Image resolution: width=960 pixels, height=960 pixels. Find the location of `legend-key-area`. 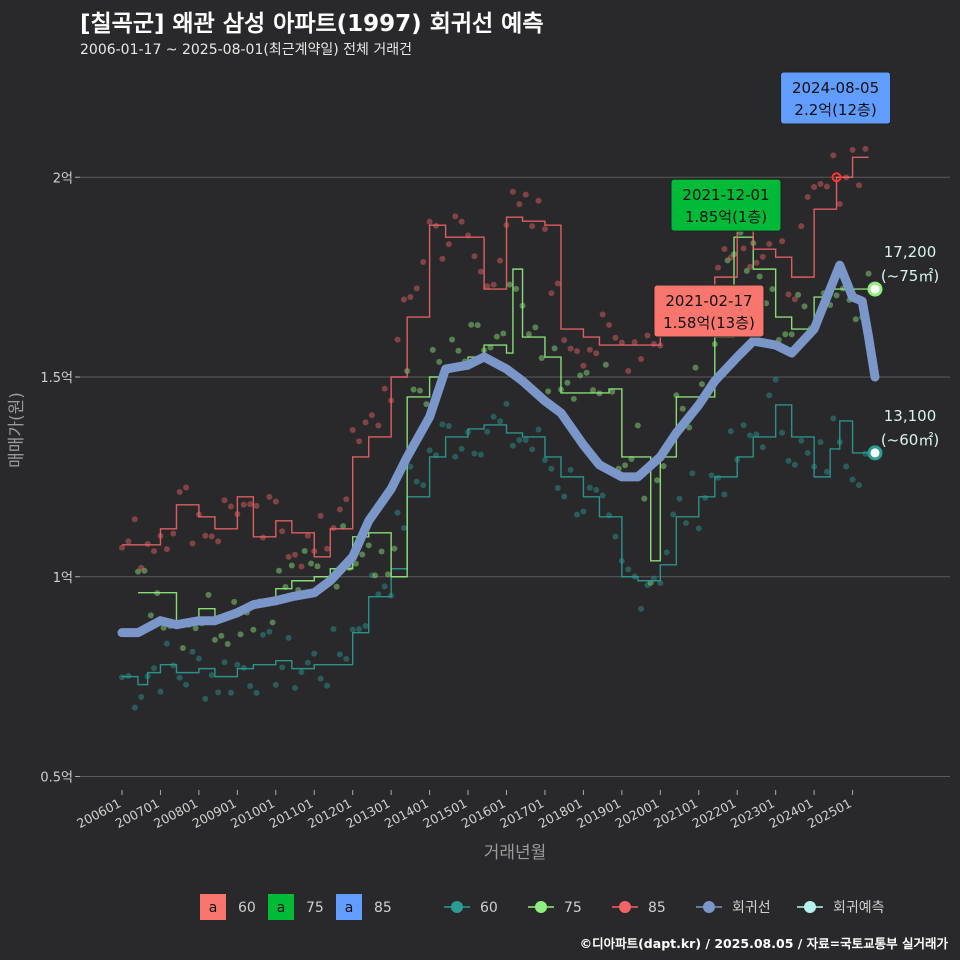

legend-key-area is located at coordinates (281, 907).